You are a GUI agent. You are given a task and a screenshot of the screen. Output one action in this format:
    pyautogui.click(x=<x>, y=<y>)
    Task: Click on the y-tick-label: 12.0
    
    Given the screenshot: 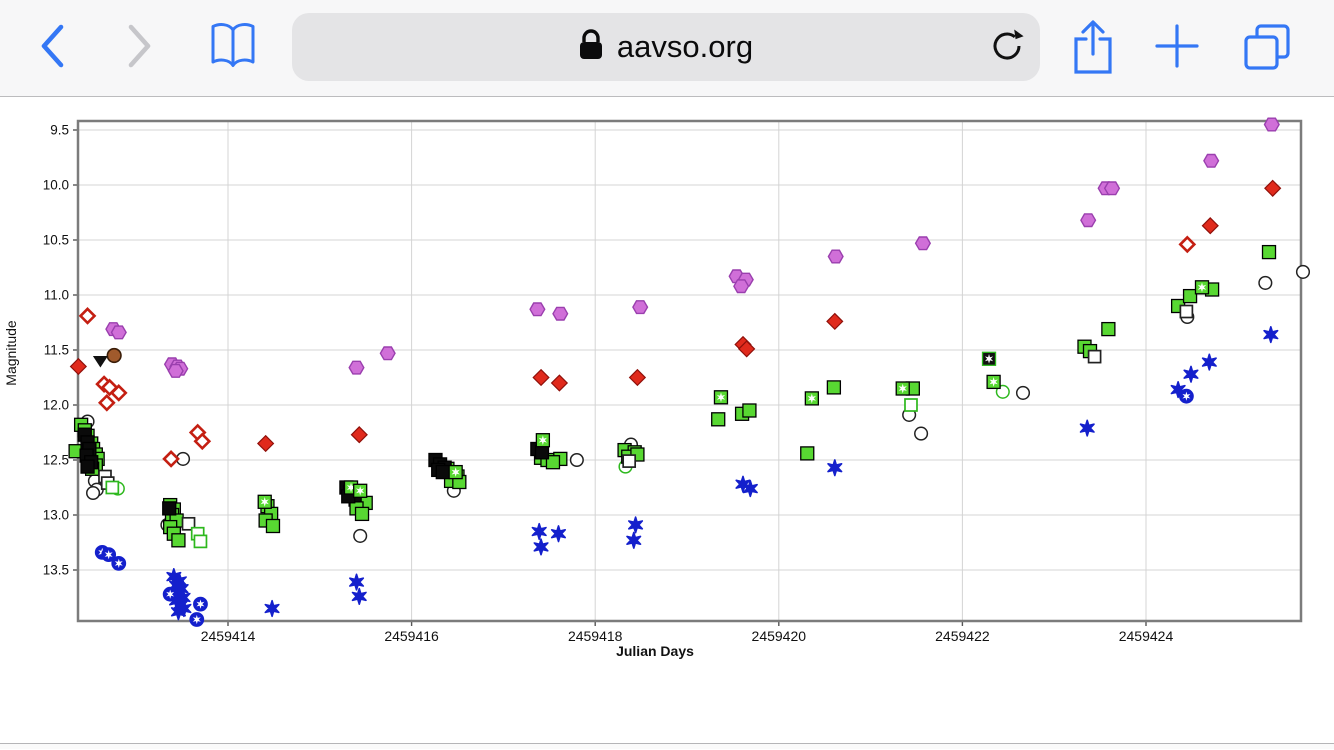 What is the action you would take?
    pyautogui.click(x=56, y=405)
    